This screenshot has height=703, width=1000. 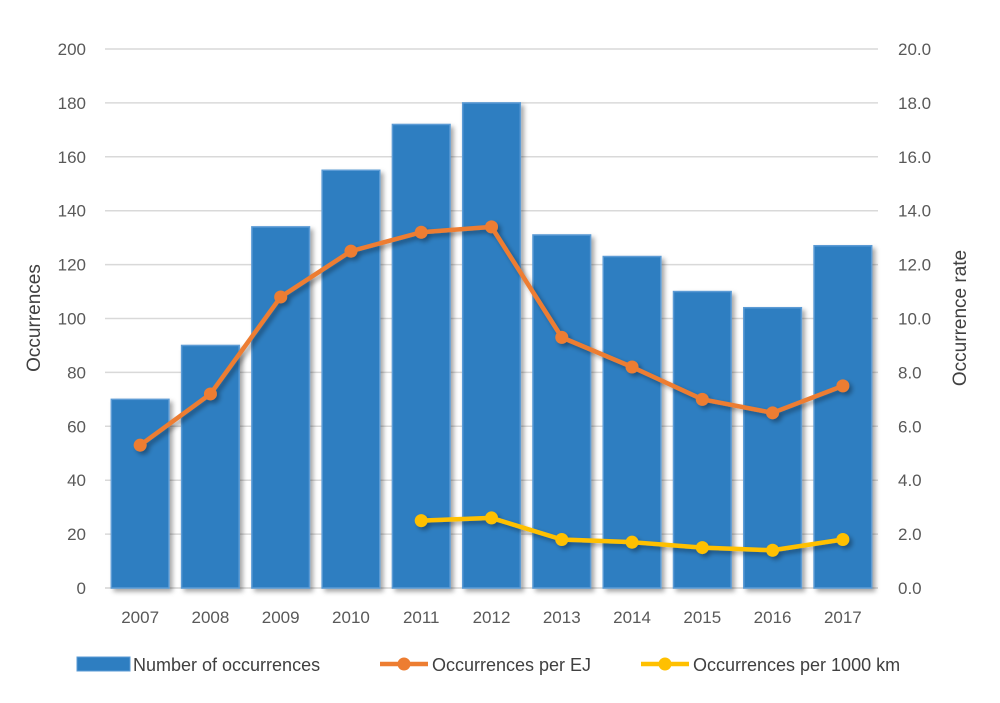 I want to click on y-tick-label: 200, so click(x=72, y=49).